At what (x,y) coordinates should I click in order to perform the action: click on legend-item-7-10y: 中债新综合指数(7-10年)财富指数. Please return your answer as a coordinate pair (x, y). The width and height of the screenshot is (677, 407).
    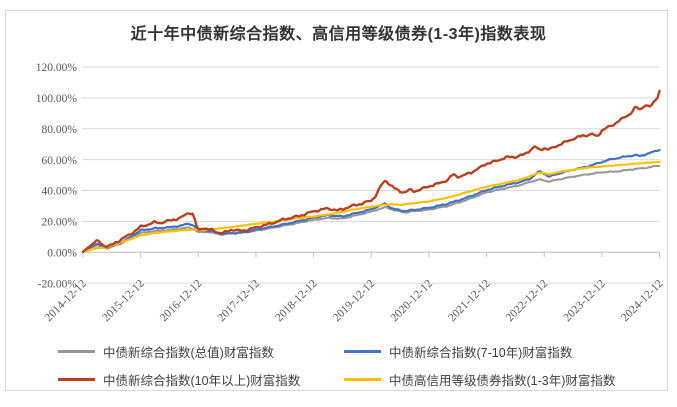
    Looking at the image, I should click on (479, 351).